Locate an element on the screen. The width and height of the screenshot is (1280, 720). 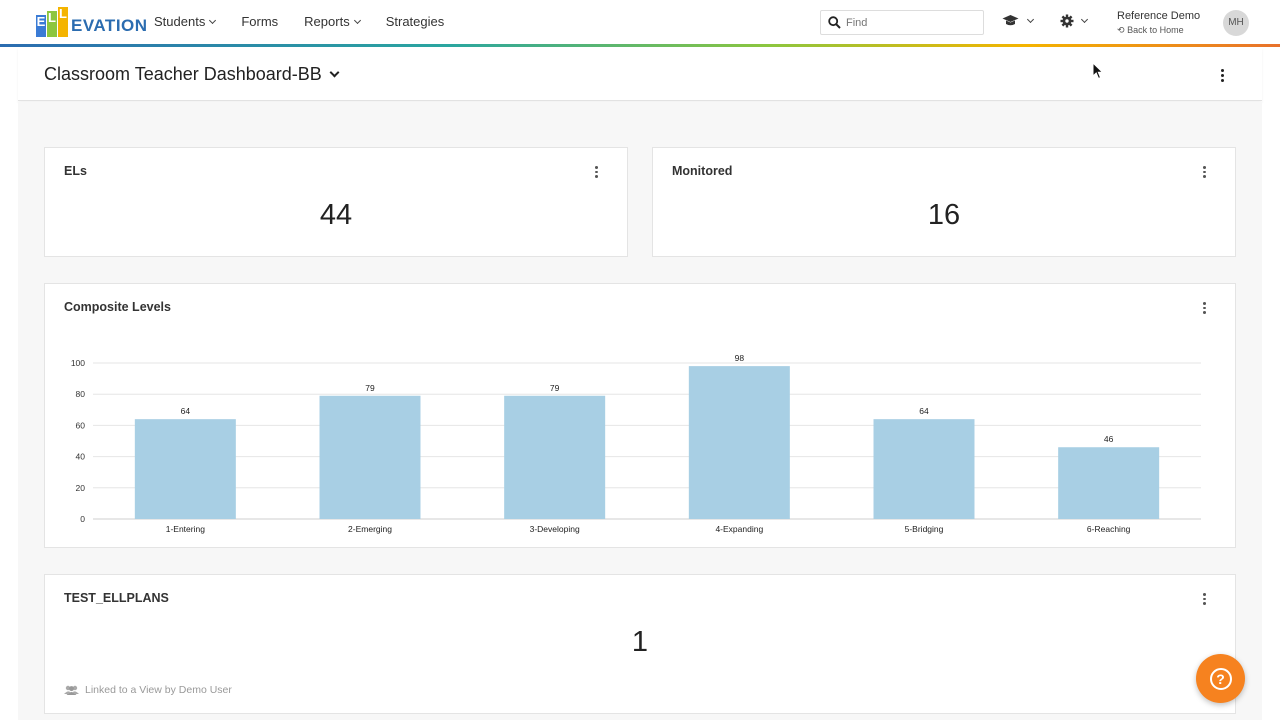
bar-value-label: 46 is located at coordinates (1109, 439).